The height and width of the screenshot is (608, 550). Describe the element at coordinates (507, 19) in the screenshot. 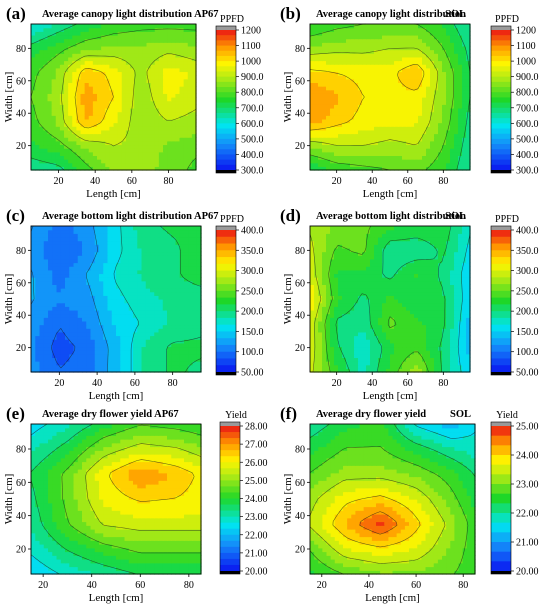

I see `colorbar-title: PPFD` at that location.